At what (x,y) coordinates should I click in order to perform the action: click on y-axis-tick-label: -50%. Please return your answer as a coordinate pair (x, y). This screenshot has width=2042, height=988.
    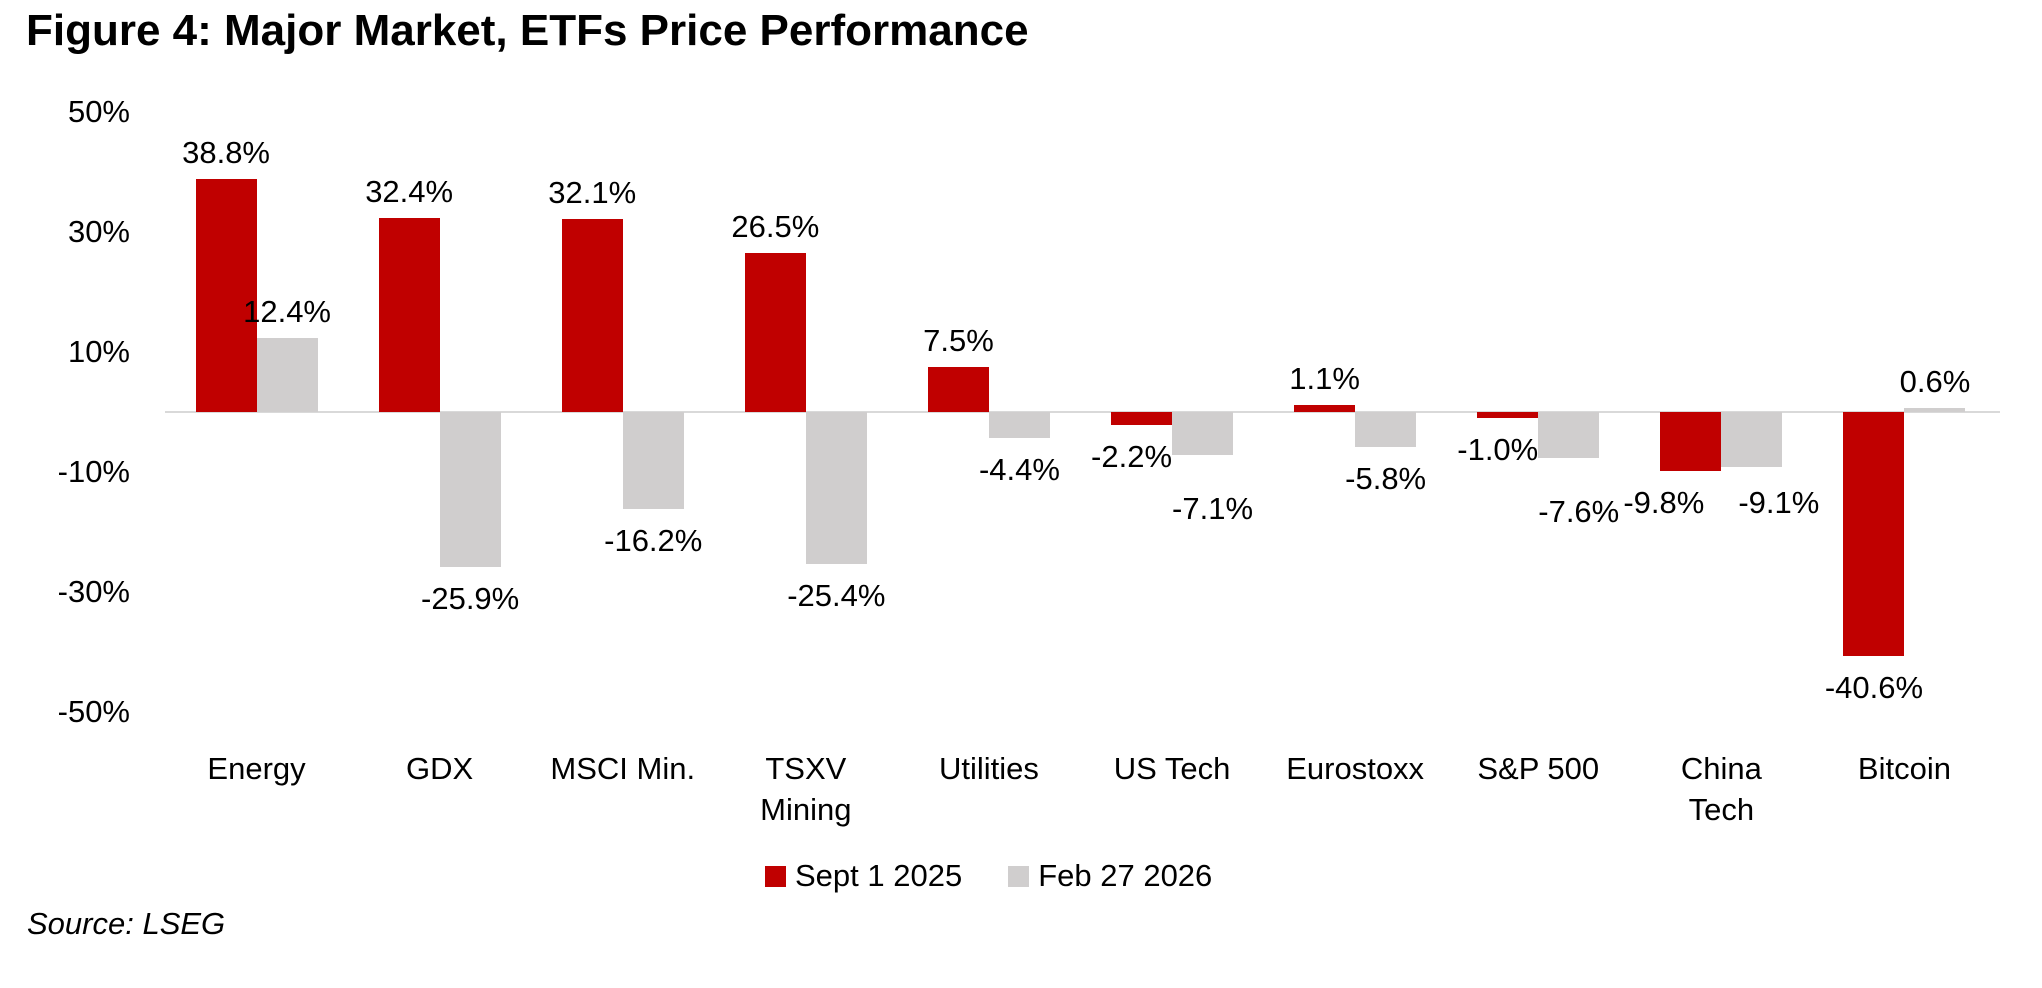
    Looking at the image, I should click on (93, 711).